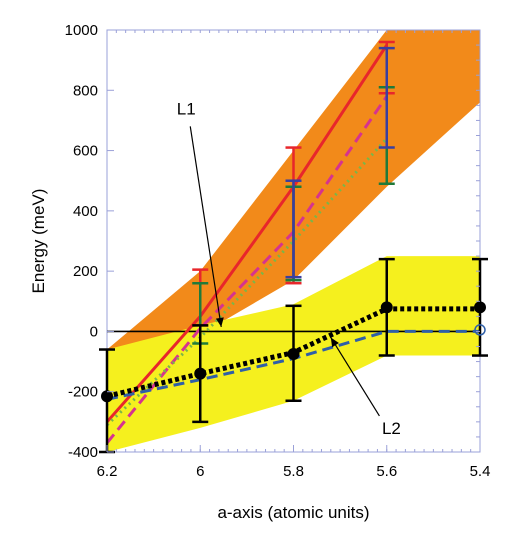 This screenshot has width=511, height=549. I want to click on y-tick-label-2: 0, so click(94, 331).